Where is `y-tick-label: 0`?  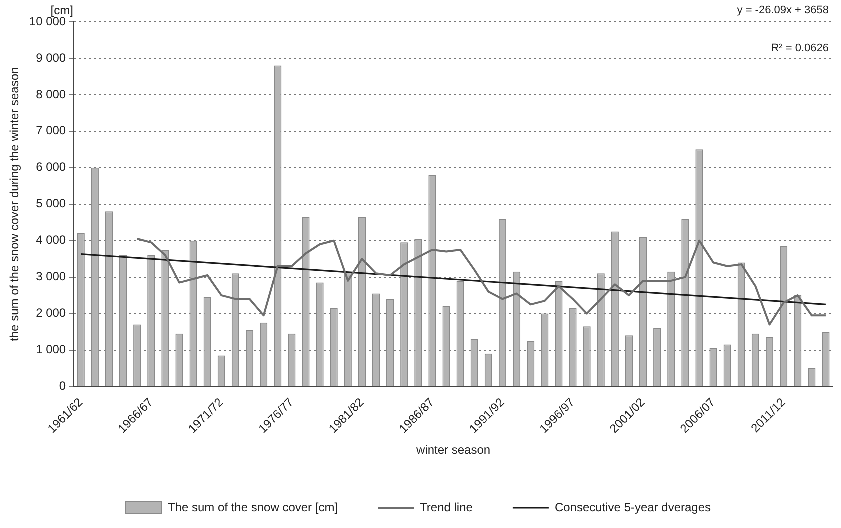 y-tick-label: 0 is located at coordinates (62, 386).